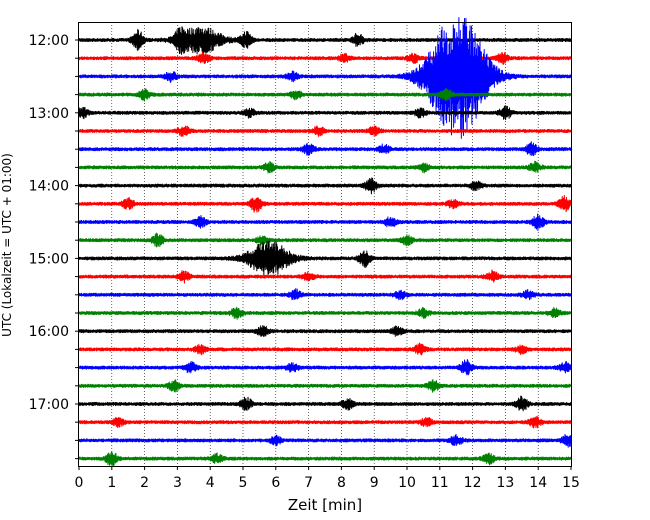  What do you see at coordinates (407, 483) in the screenshot?
I see `x-tick-label: 10` at bounding box center [407, 483].